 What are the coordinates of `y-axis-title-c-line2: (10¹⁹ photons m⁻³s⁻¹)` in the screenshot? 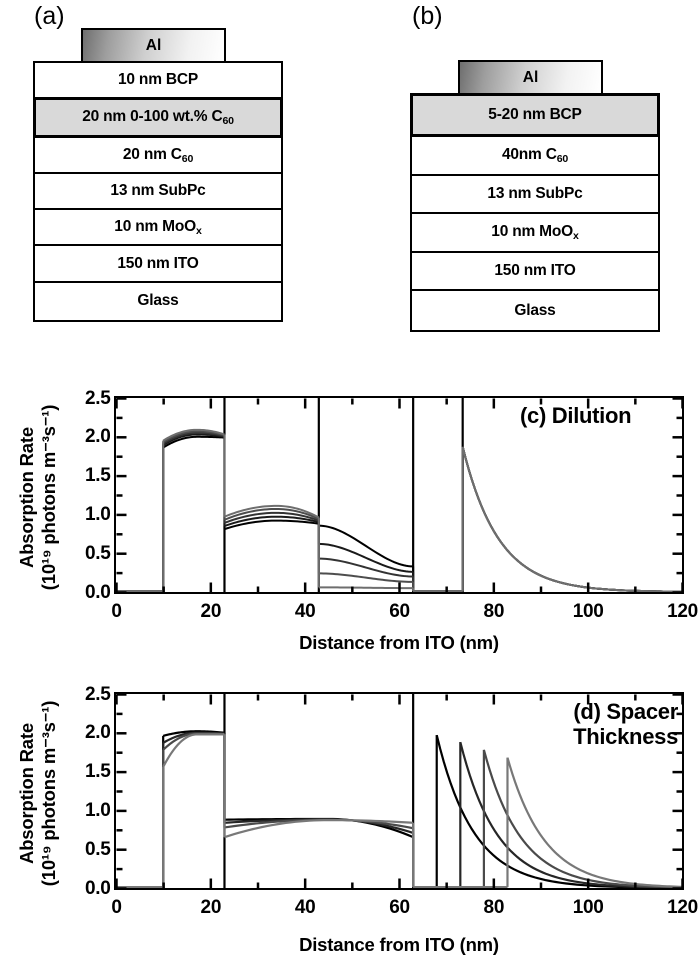 It's located at (48, 497).